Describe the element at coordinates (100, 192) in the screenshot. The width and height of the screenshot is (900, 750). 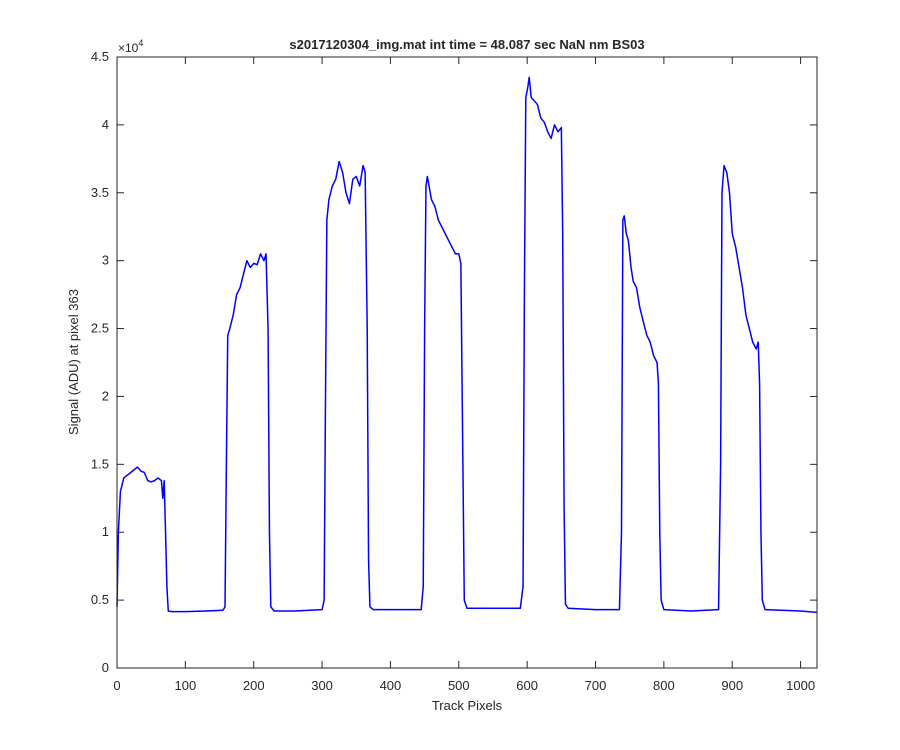
I see `y-tick-label: 3.5` at that location.